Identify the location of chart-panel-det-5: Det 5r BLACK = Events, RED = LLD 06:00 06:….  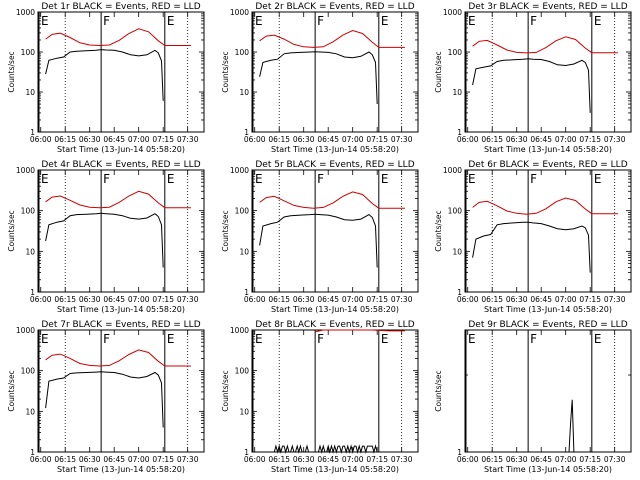
(320, 237).